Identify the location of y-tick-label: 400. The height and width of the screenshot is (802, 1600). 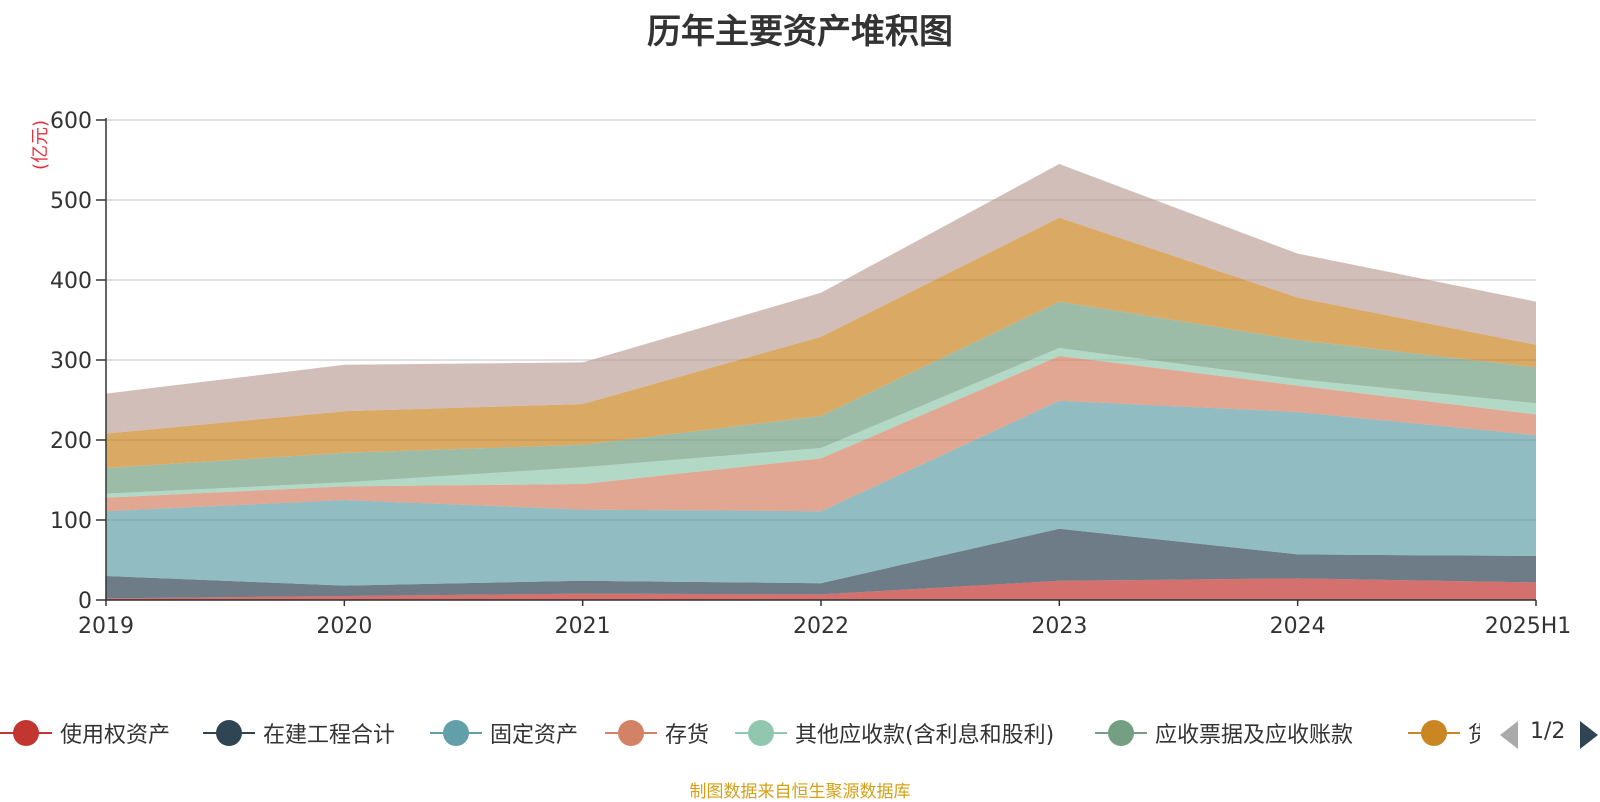
(71, 281).